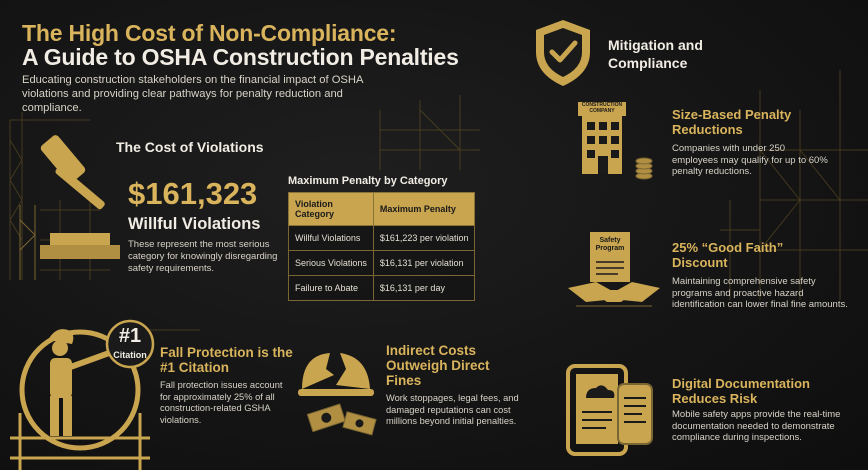  Describe the element at coordinates (240, 57) in the screenshot. I see `page-title-line2: A Guide to OSHA Construction Penalties` at that location.